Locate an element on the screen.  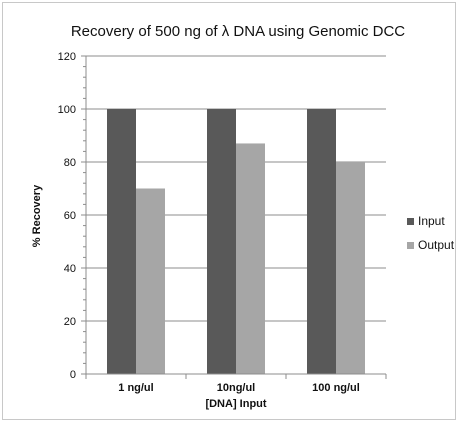
legend-label-output: Output is located at coordinates (436, 245).